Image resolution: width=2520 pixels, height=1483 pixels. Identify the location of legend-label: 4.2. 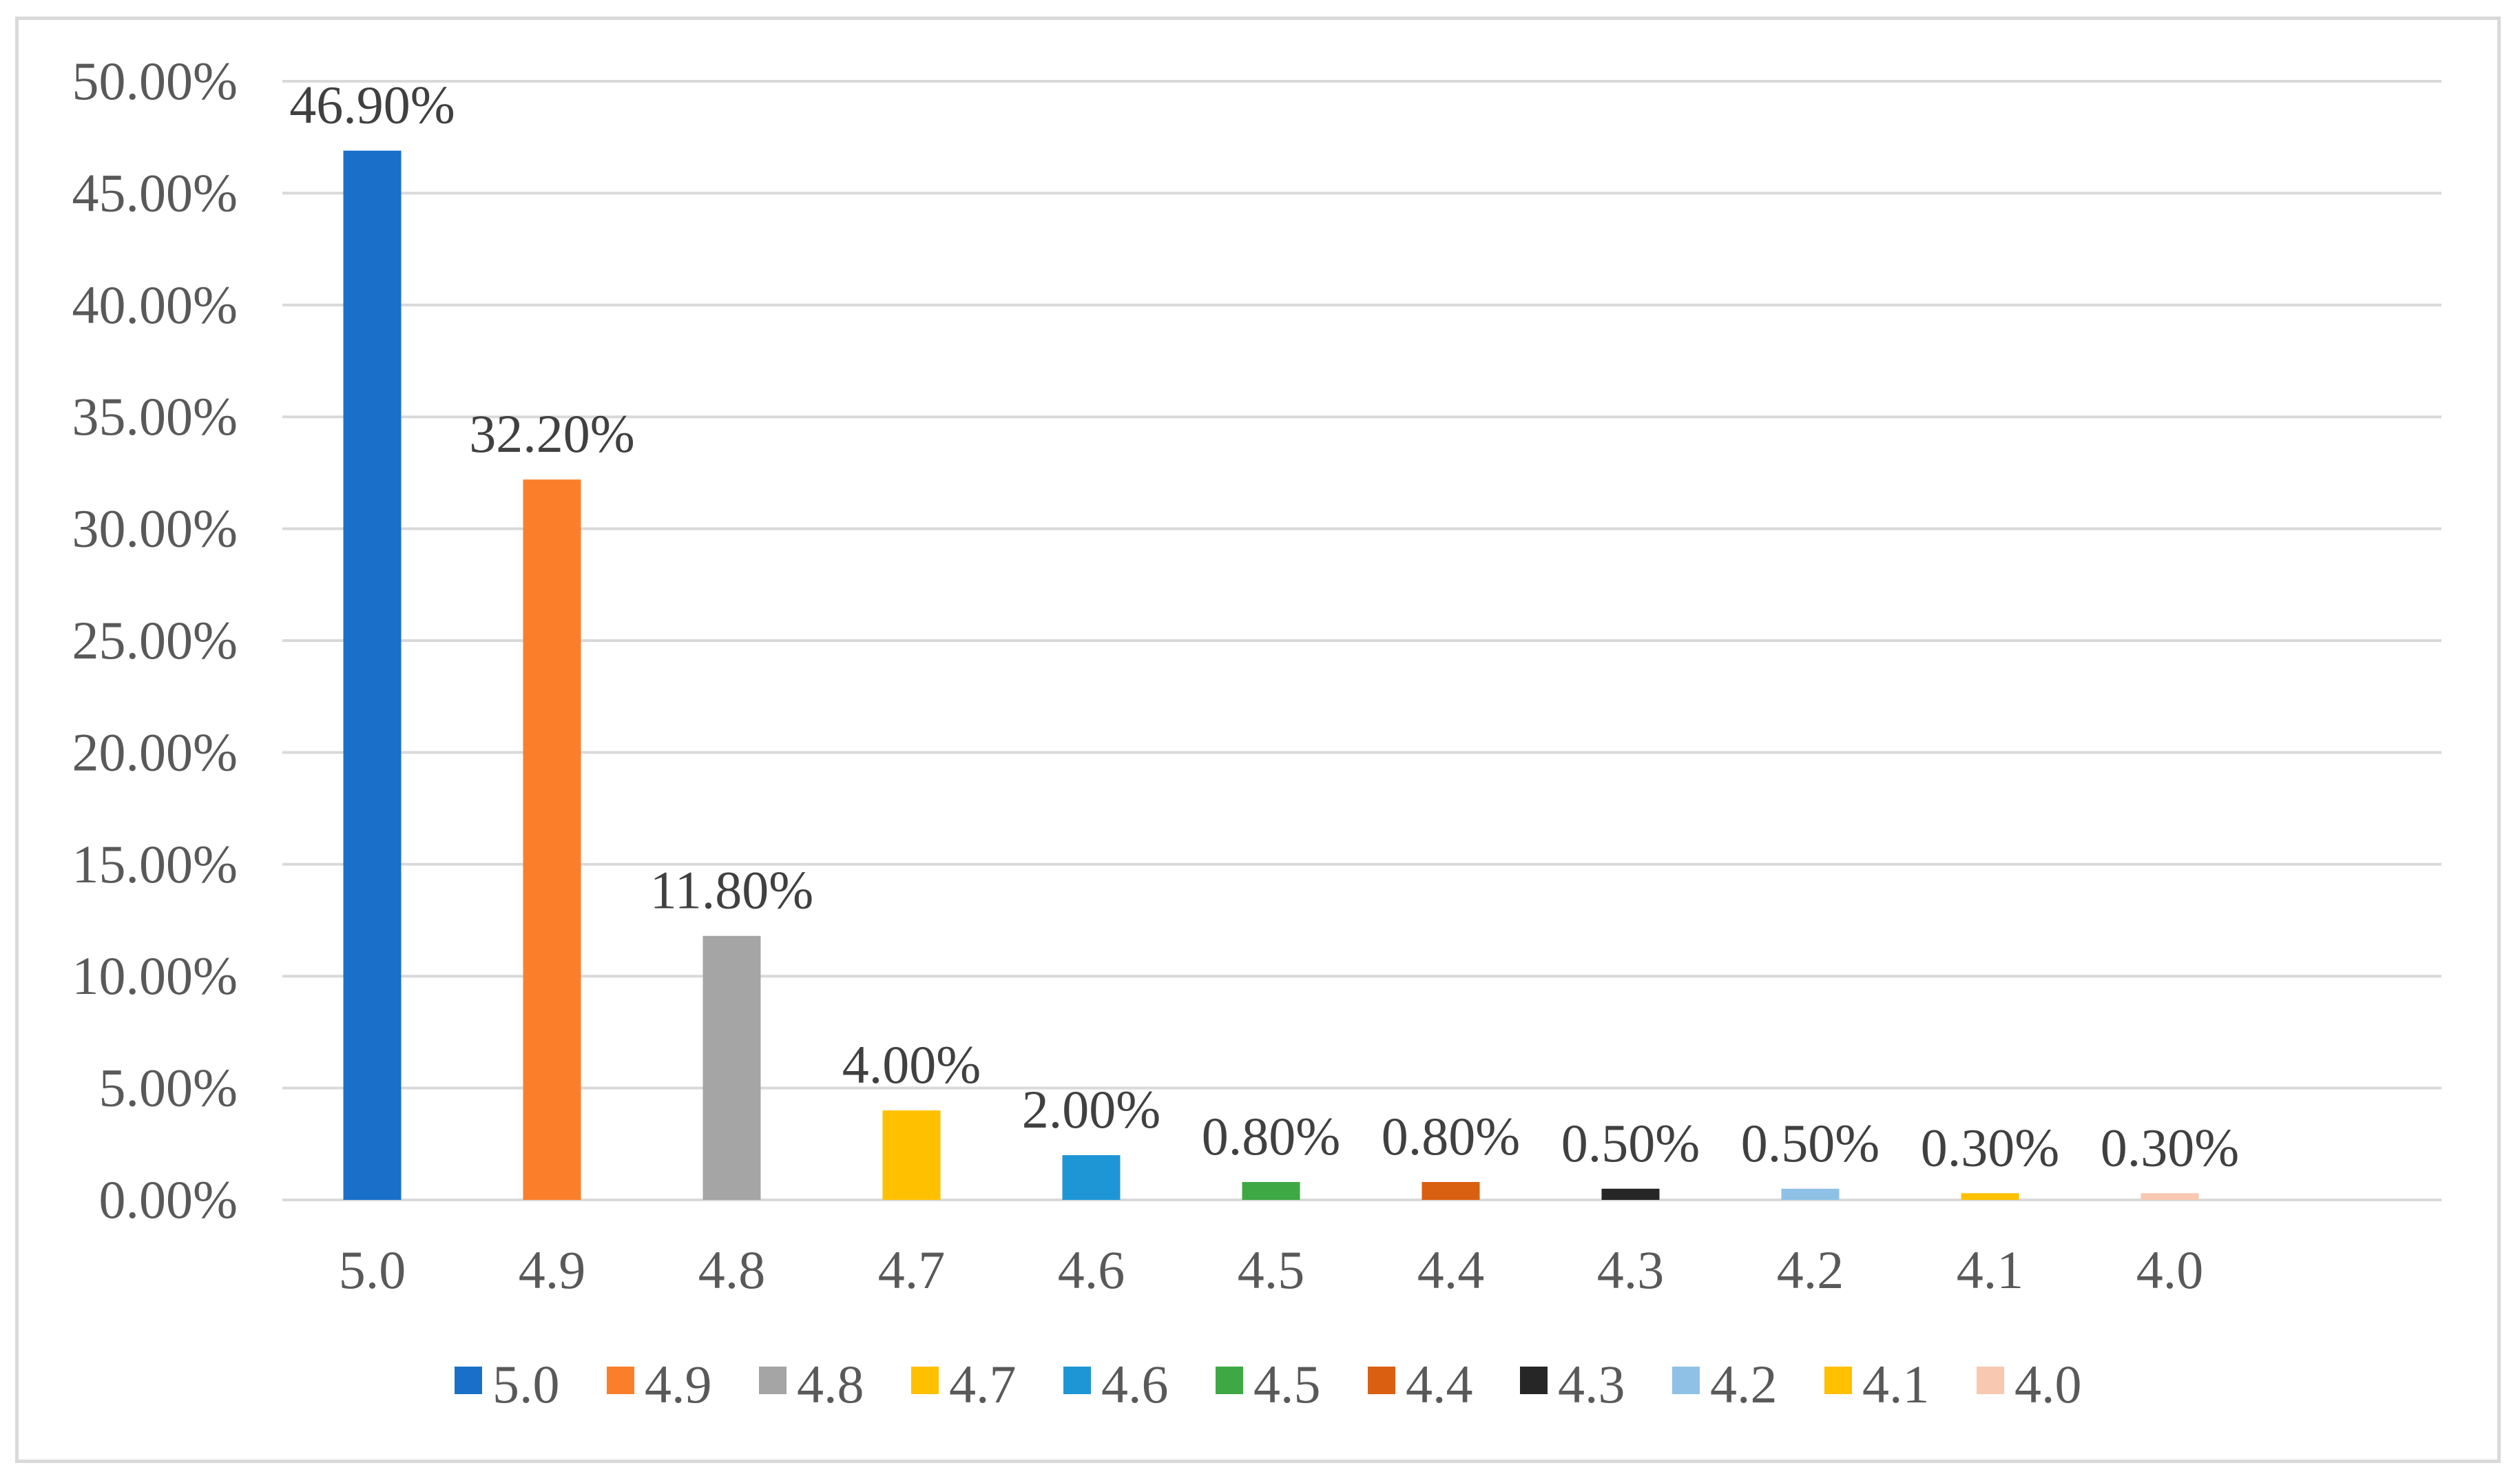
(1744, 1384).